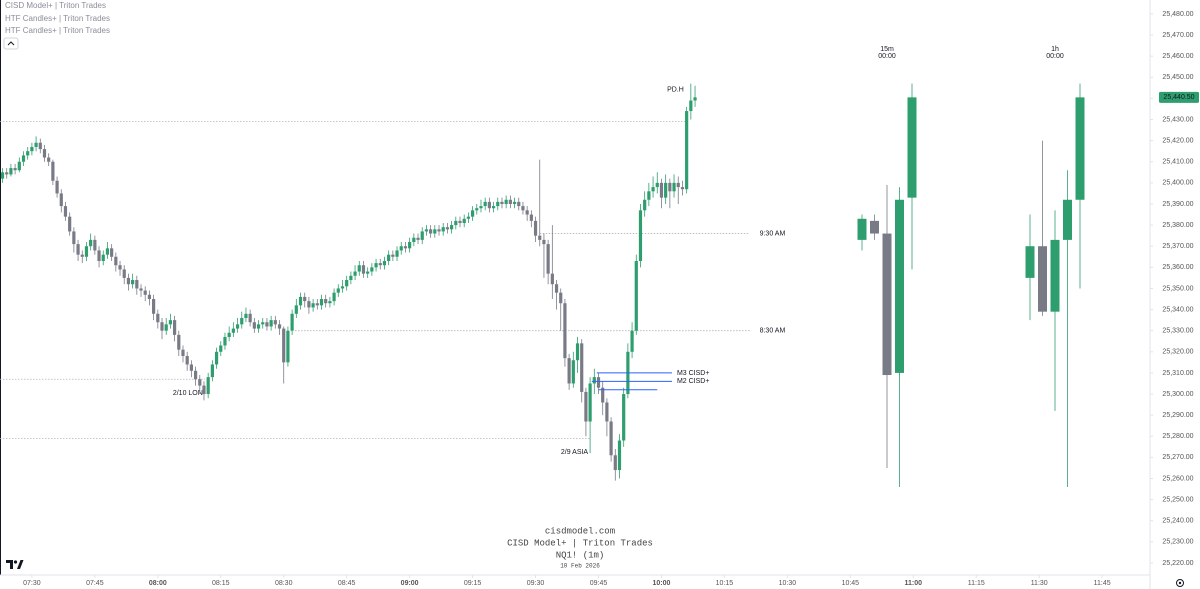  Describe the element at coordinates (1177, 415) in the screenshot. I see `y-tick-label: 25,290.00` at that location.